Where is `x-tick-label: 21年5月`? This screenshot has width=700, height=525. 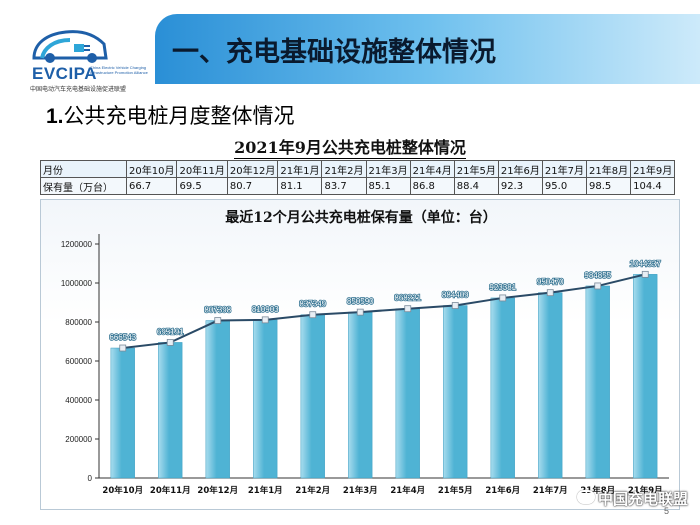
x-tick-label: 21年5月 is located at coordinates (455, 490).